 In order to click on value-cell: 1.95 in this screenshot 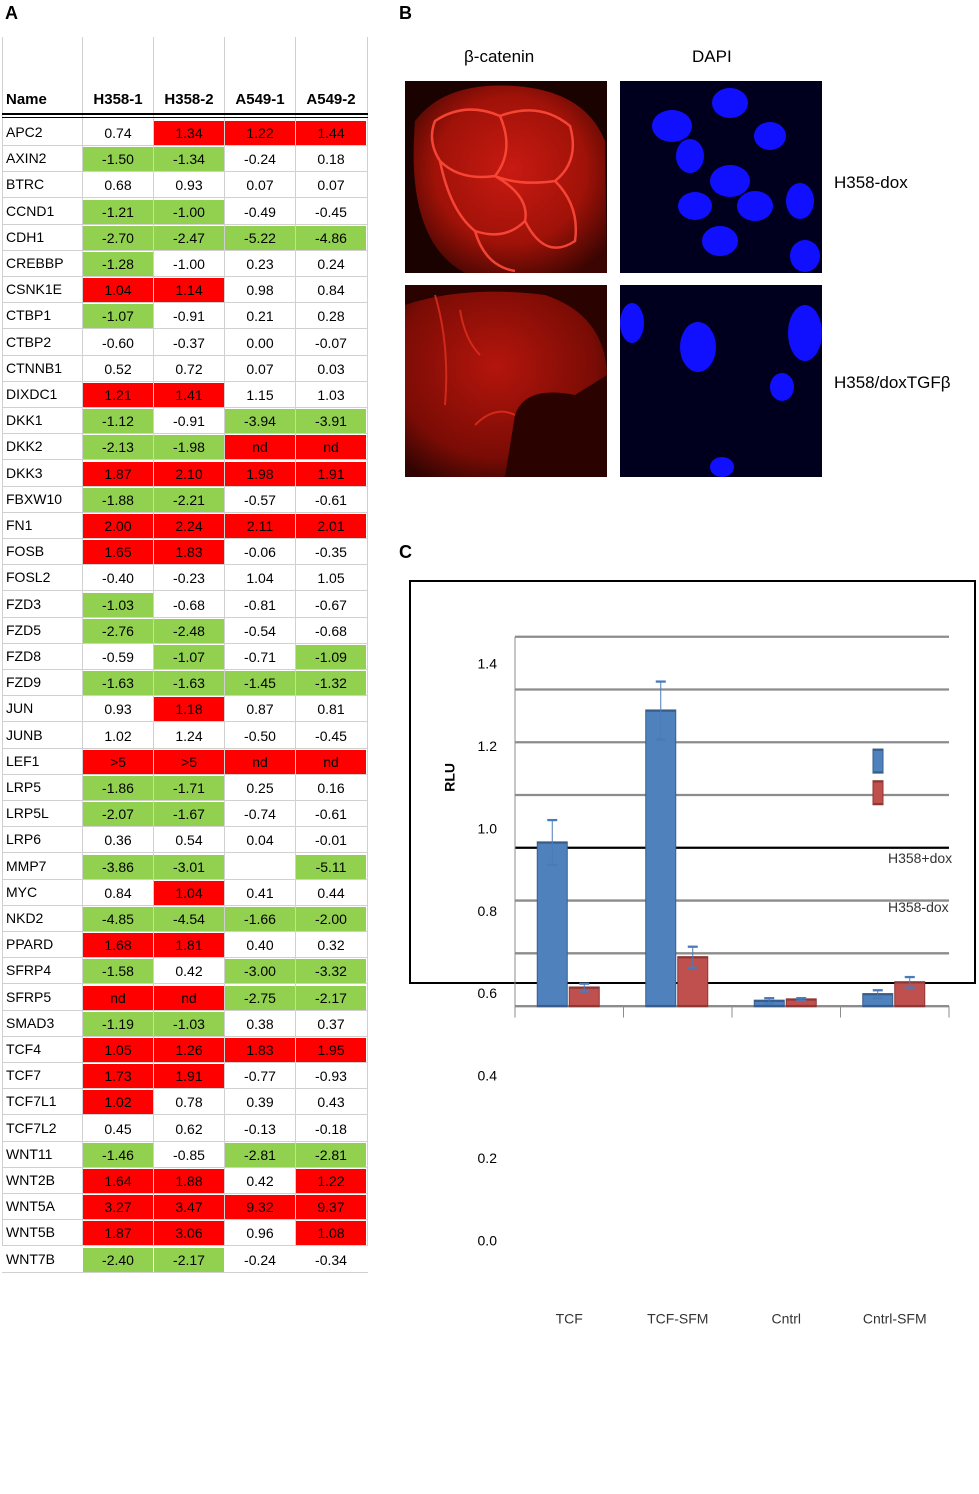, I will do `click(331, 1050)`.